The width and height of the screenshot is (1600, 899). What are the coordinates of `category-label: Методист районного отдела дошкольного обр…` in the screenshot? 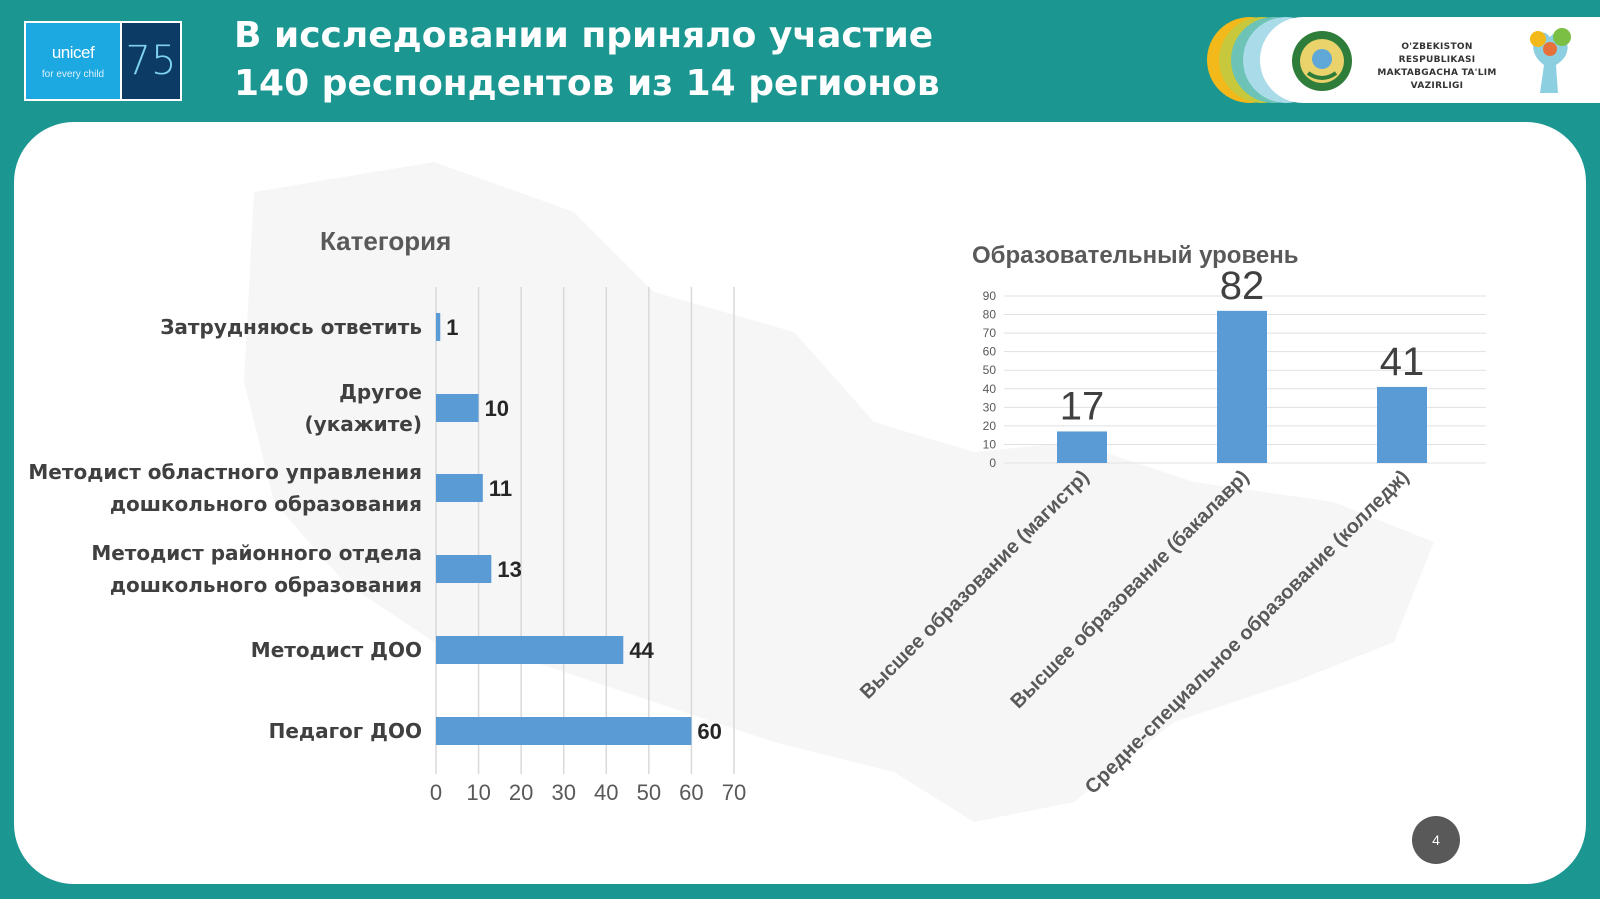 It's located at (256, 569).